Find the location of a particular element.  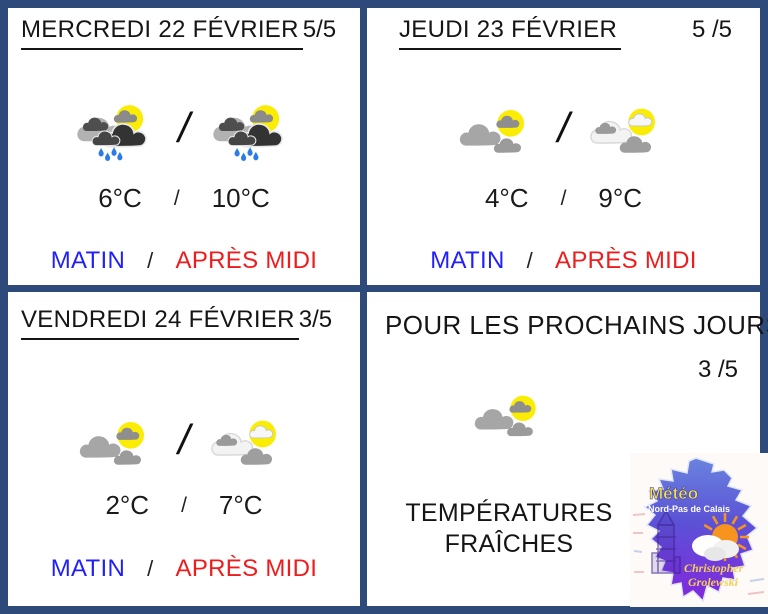

afternoon-temp: 7°C is located at coordinates (240, 505).